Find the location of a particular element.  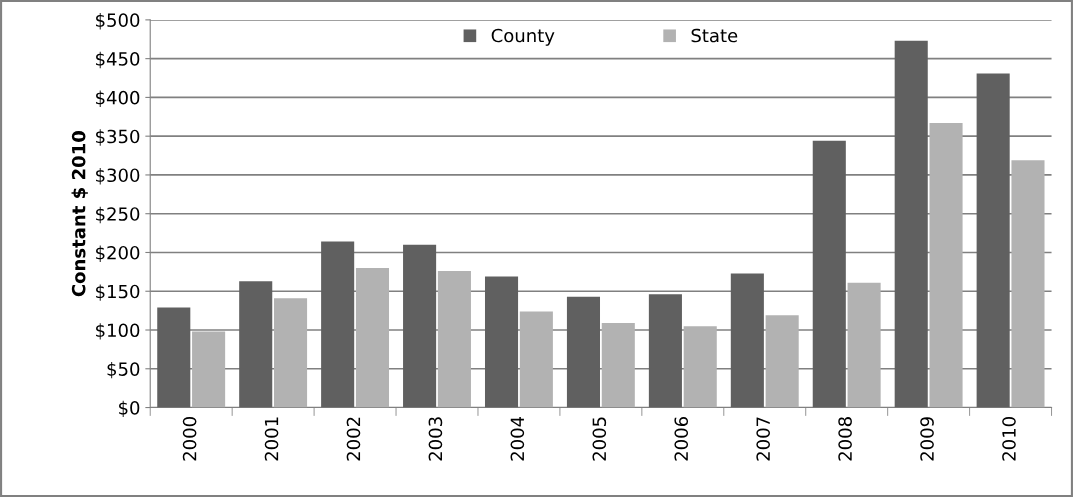

legend-label: County is located at coordinates (523, 37).